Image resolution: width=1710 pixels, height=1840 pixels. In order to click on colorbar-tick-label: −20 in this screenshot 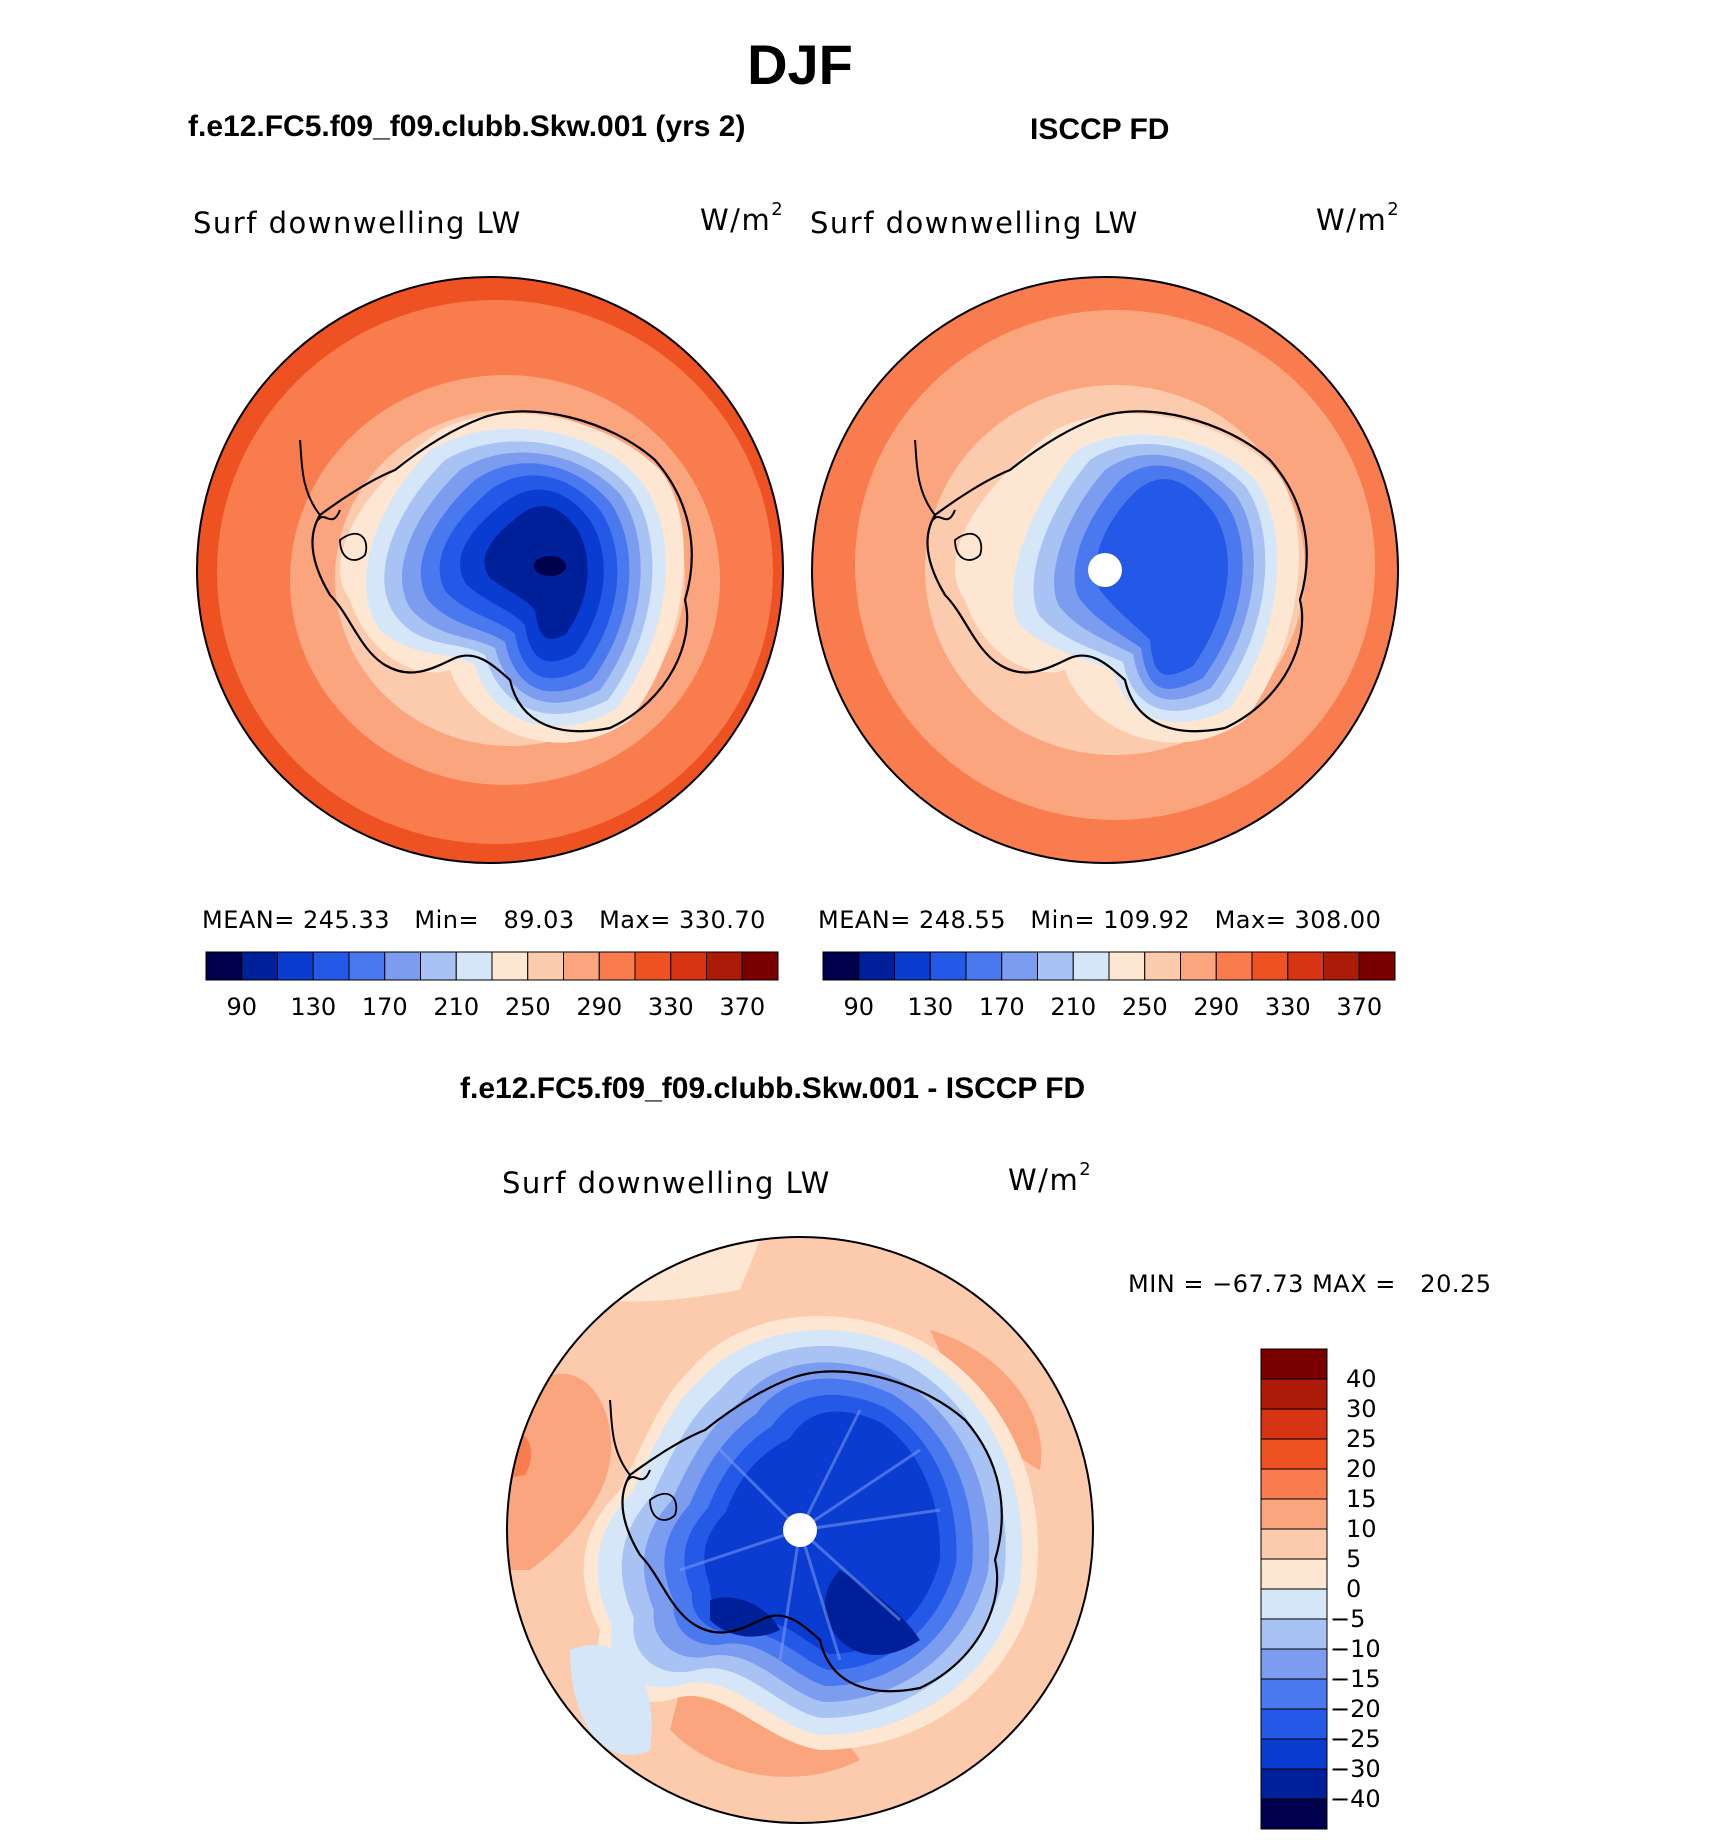, I will do `click(1355, 1709)`.